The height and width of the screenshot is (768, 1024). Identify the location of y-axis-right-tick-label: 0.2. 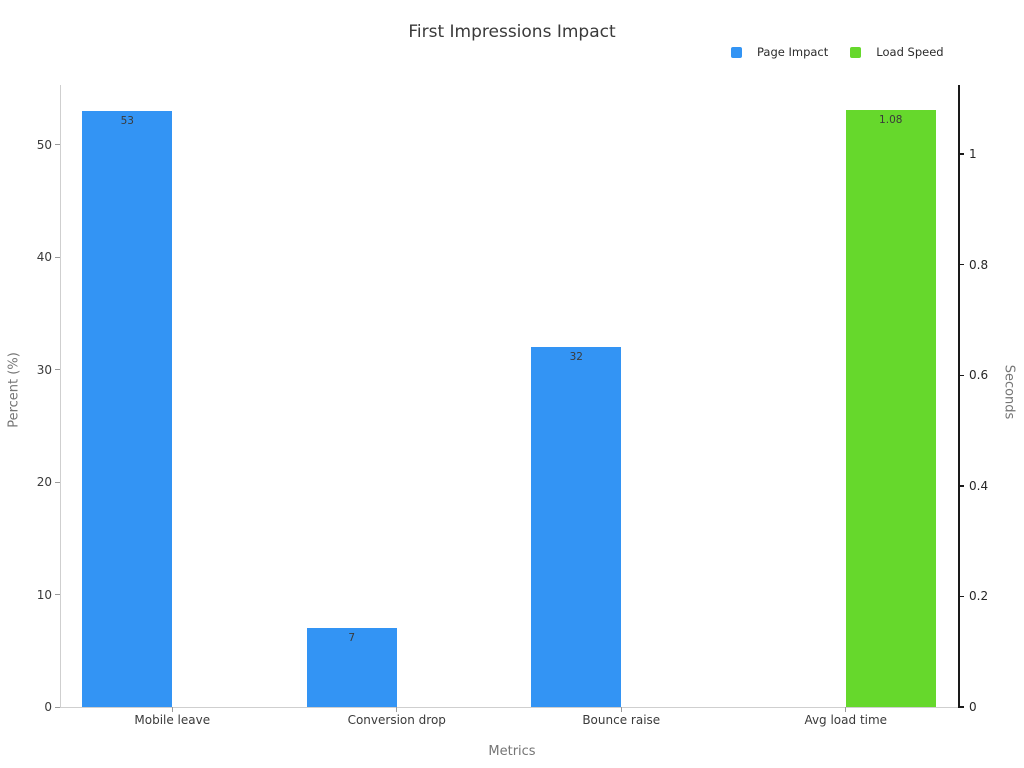
(979, 596).